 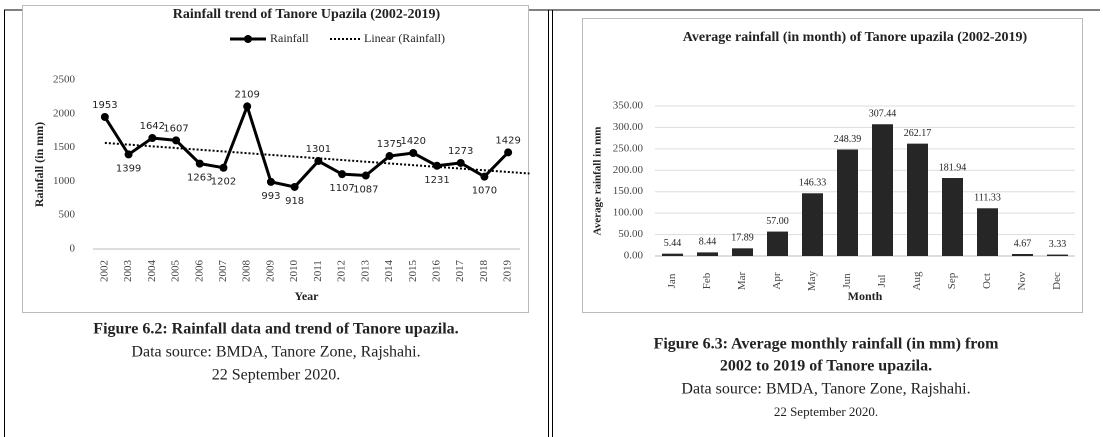 I want to click on x-tick-label: Oct, so click(x=987, y=281).